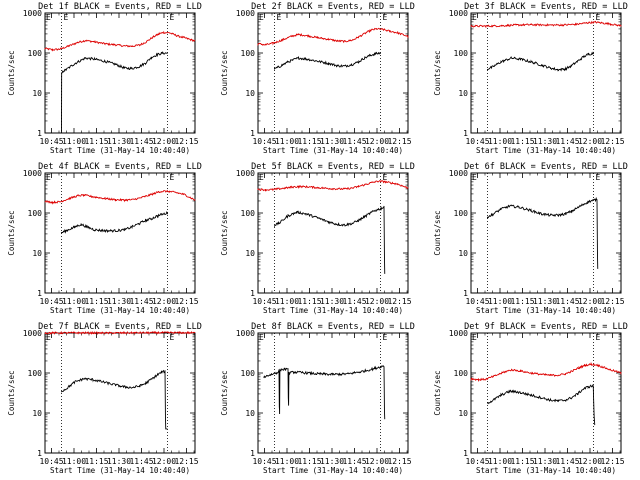 This screenshot has width=640, height=480. What do you see at coordinates (333, 7) in the screenshot?
I see `panel-title: Det 2f BLACK = Events, RED = LLD` at bounding box center [333, 7].